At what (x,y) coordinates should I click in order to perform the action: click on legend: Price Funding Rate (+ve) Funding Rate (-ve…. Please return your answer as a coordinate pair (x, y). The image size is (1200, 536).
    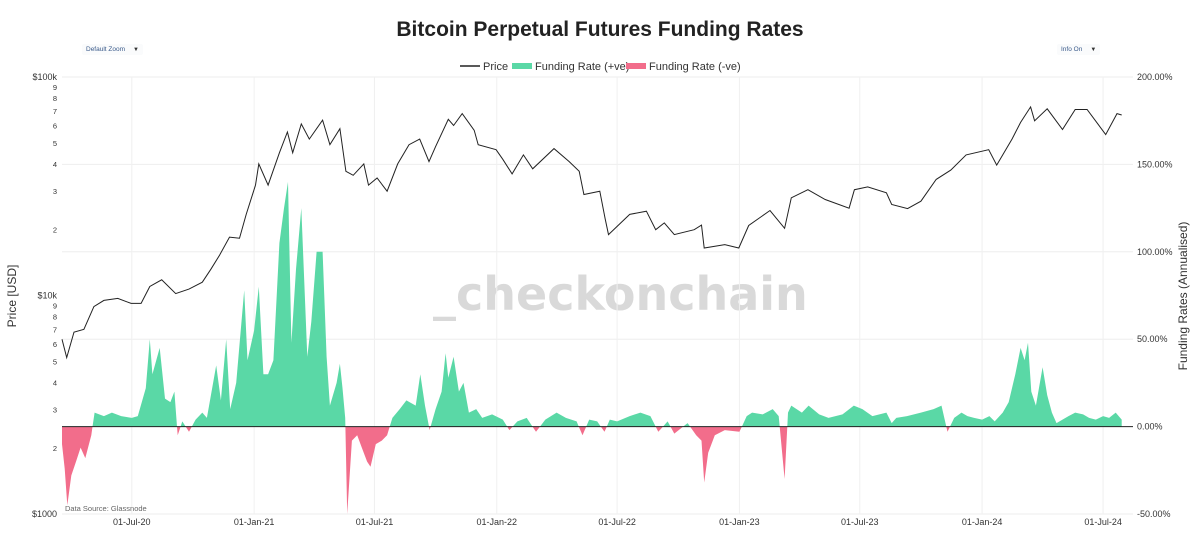
    Looking at the image, I should click on (600, 67).